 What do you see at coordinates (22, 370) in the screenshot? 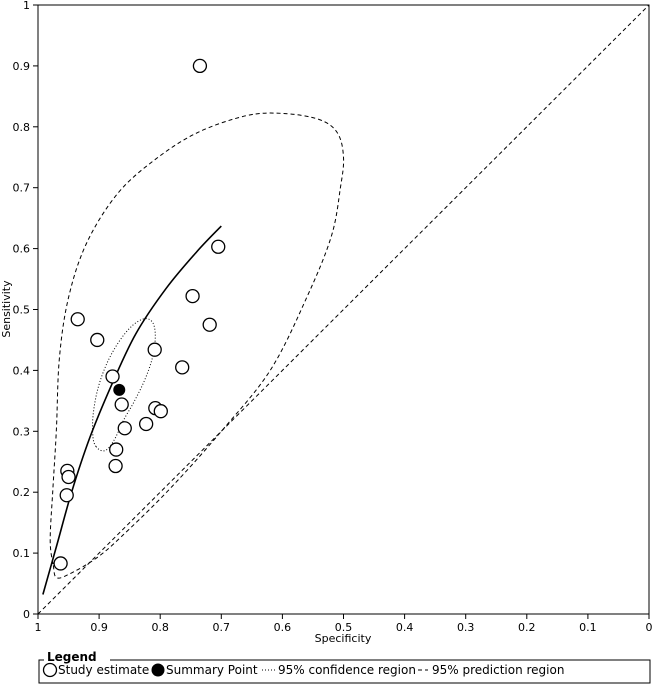
I see `y-tick-label: 0.4` at bounding box center [22, 370].